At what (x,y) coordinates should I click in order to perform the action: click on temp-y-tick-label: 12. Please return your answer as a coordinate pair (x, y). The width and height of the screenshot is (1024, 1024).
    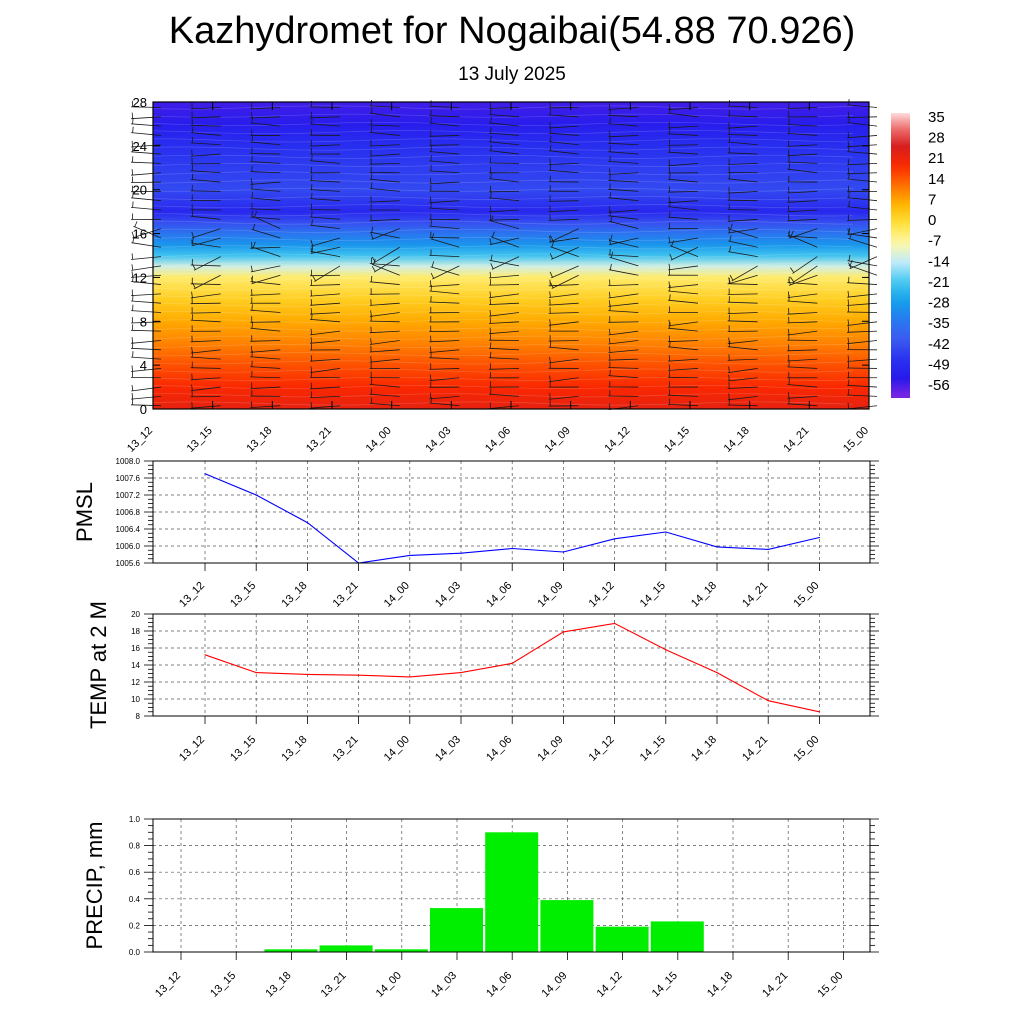
    Looking at the image, I should click on (135, 682).